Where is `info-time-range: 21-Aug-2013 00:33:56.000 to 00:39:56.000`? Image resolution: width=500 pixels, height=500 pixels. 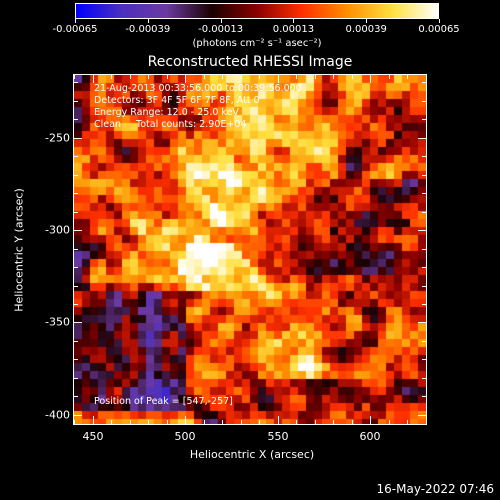
info-time-range: 21-Aug-2013 00:33:56.000 to 00:39:56.000 is located at coordinates (198, 88).